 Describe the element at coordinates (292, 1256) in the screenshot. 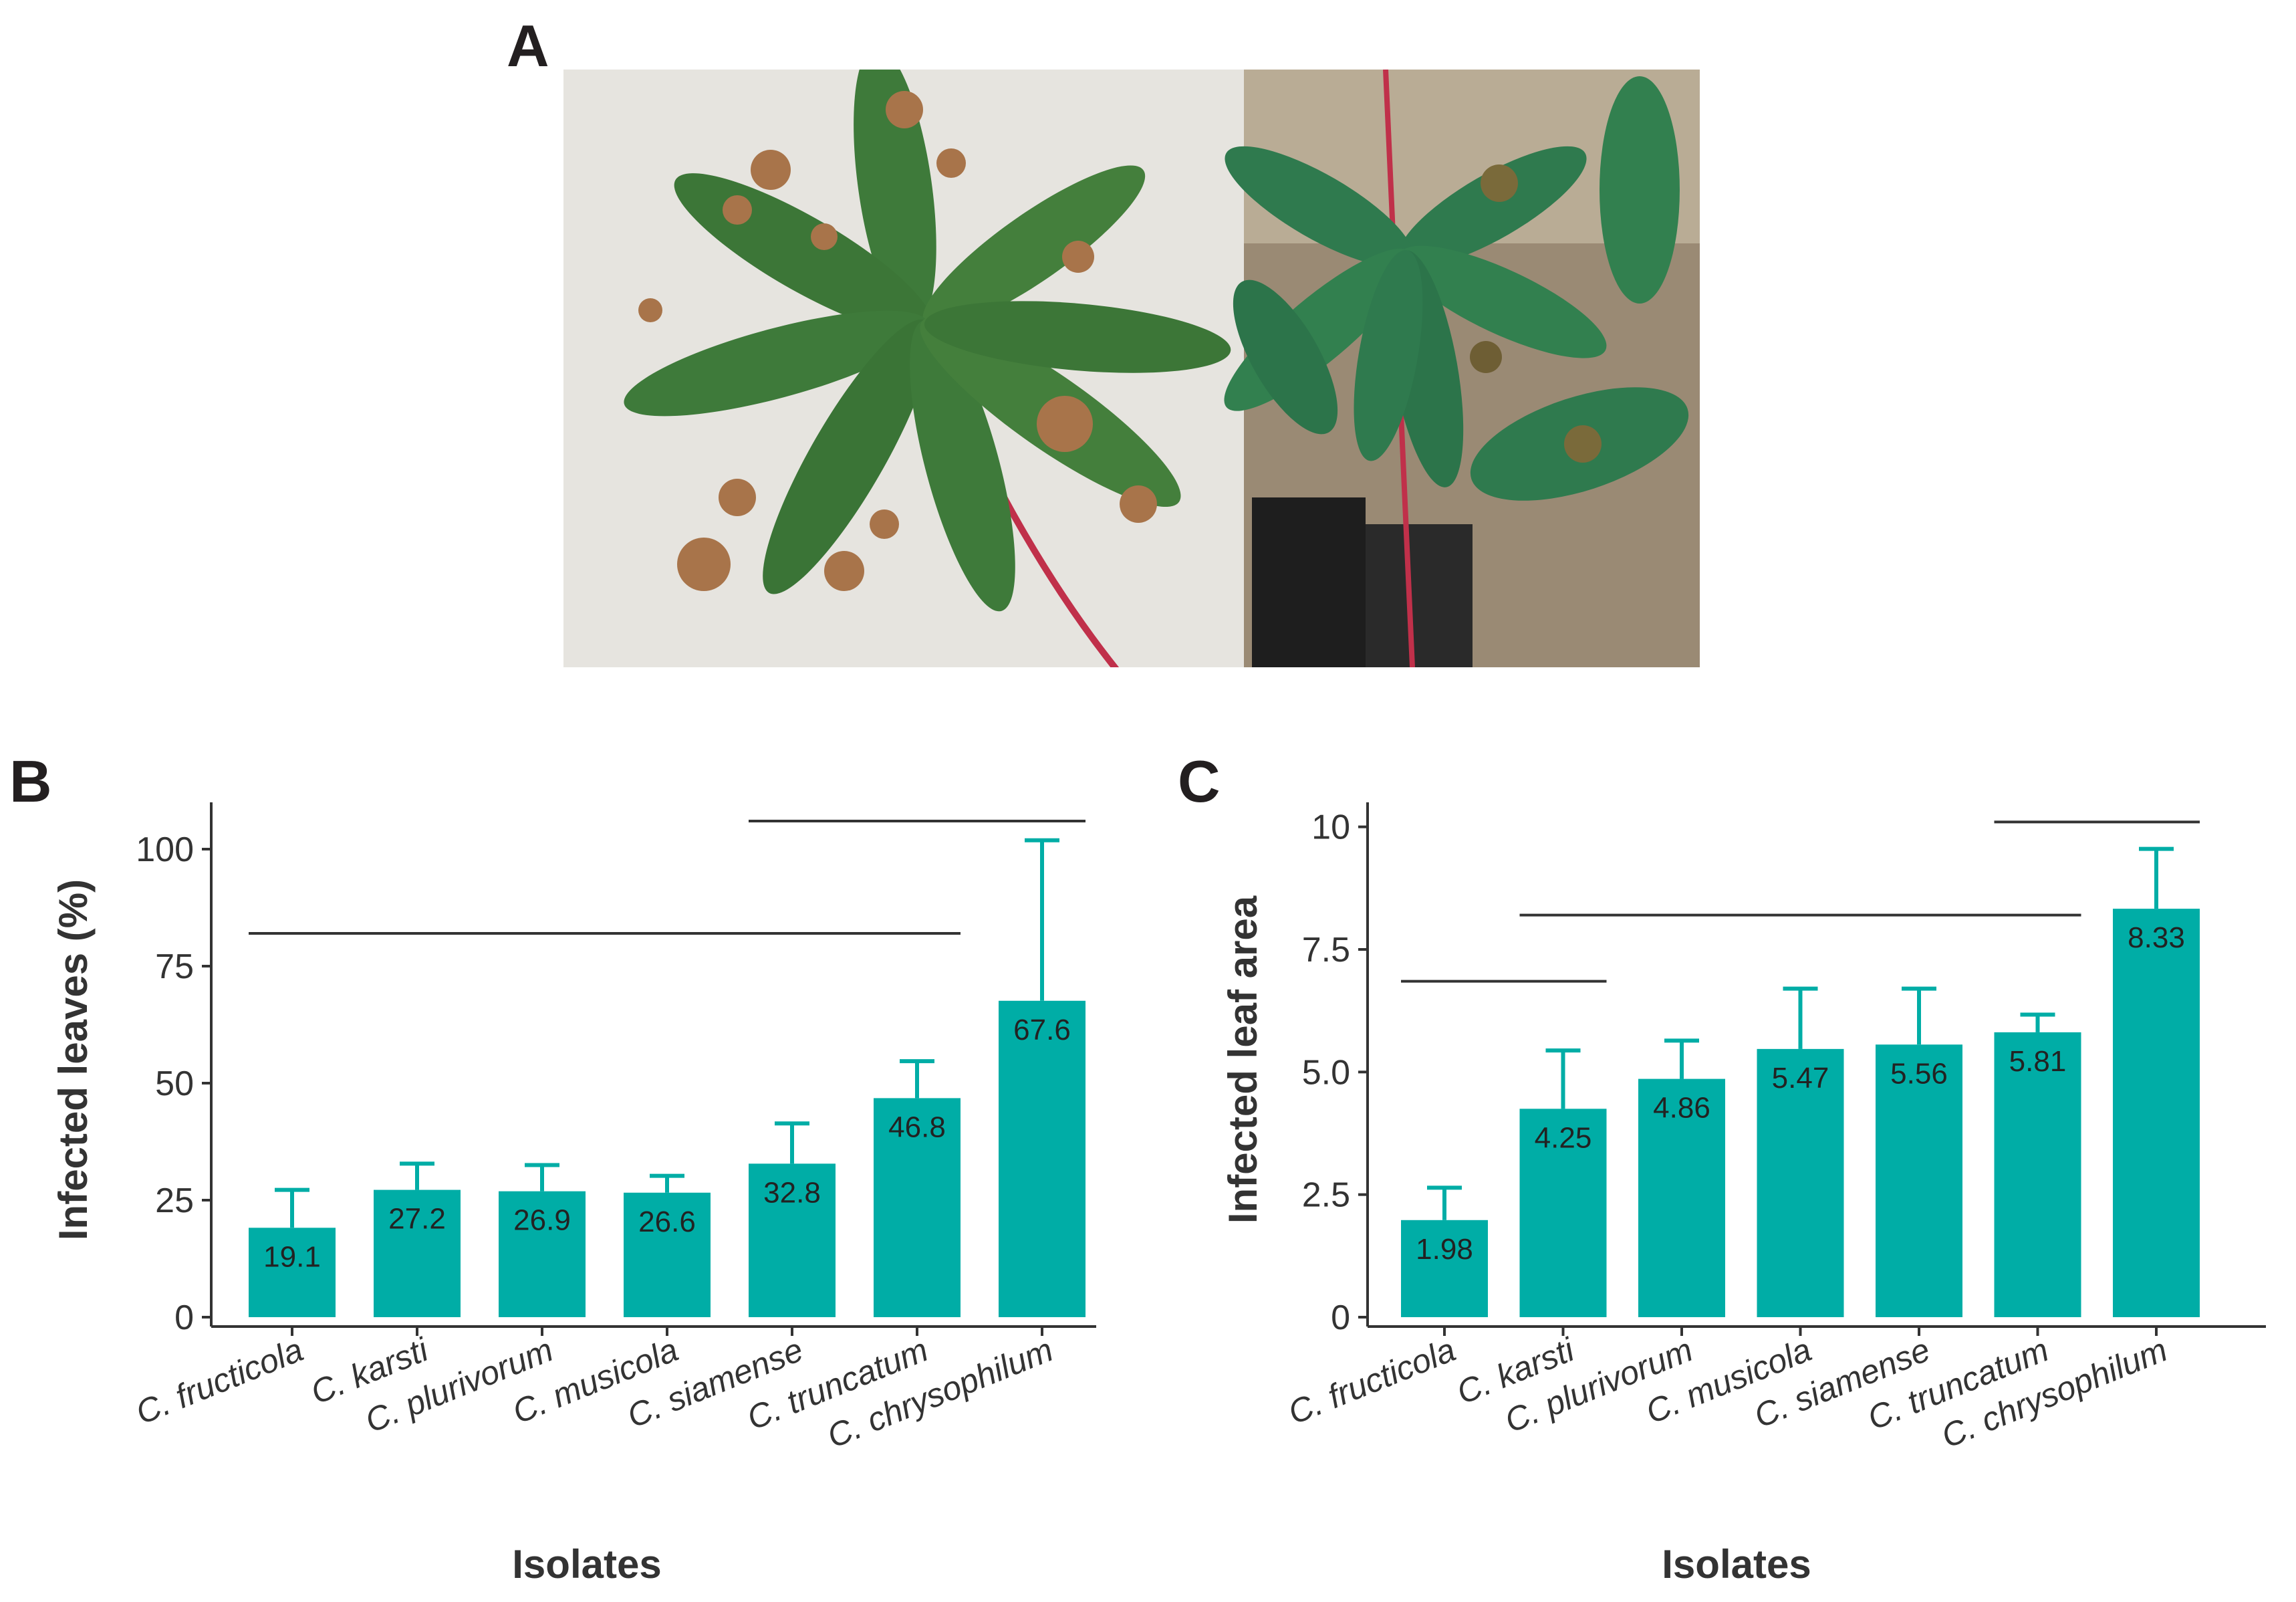

I see `data-label: 19.1` at that location.